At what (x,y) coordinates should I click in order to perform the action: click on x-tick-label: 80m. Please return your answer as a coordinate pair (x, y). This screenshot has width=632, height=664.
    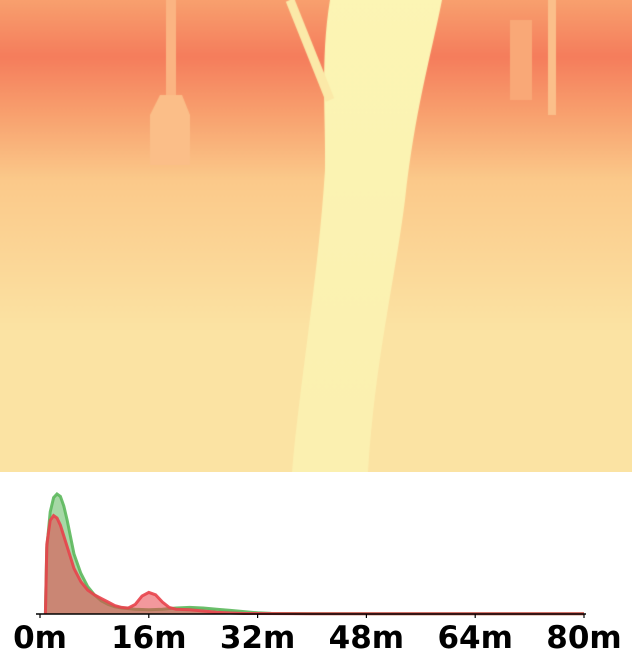
    Looking at the image, I should click on (583, 638).